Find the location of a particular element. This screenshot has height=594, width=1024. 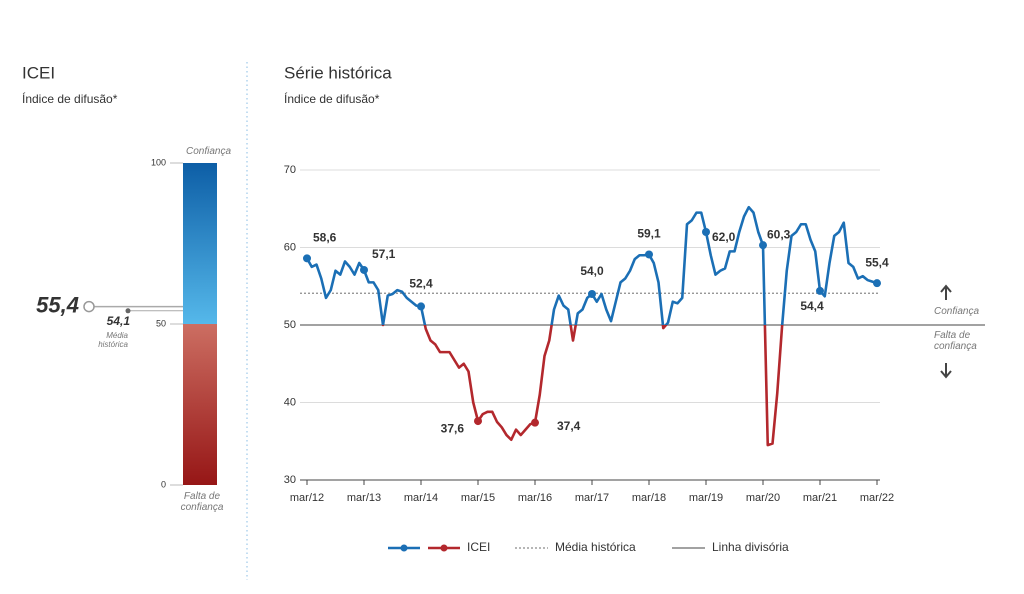

gauge-lower is located at coordinates (200, 404).